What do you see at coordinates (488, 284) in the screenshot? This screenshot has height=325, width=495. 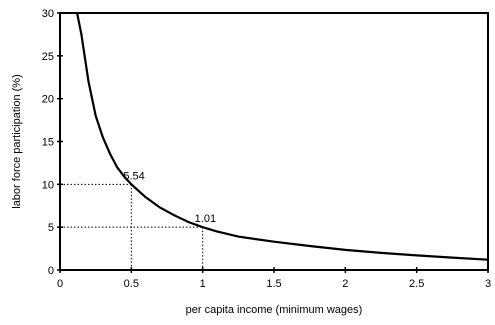 I see `x-tick-label: 3` at bounding box center [488, 284].